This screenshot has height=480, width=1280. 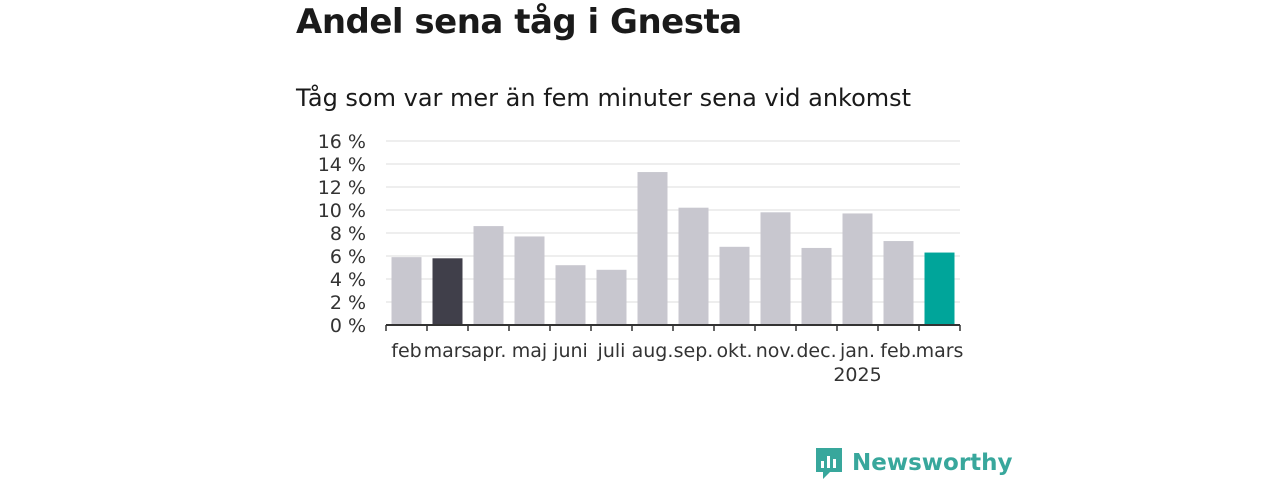 What do you see at coordinates (898, 351) in the screenshot?
I see `x-tick-label: feb.` at bounding box center [898, 351].